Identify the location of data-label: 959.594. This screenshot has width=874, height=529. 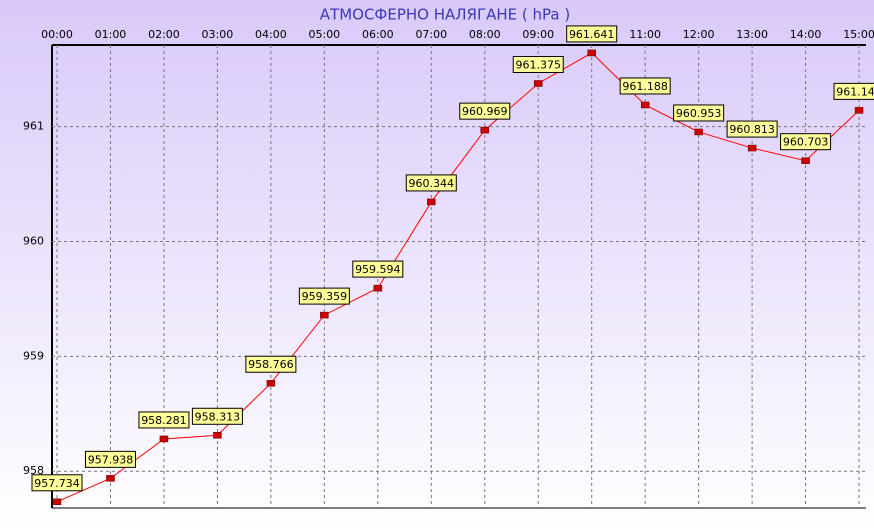
(378, 269).